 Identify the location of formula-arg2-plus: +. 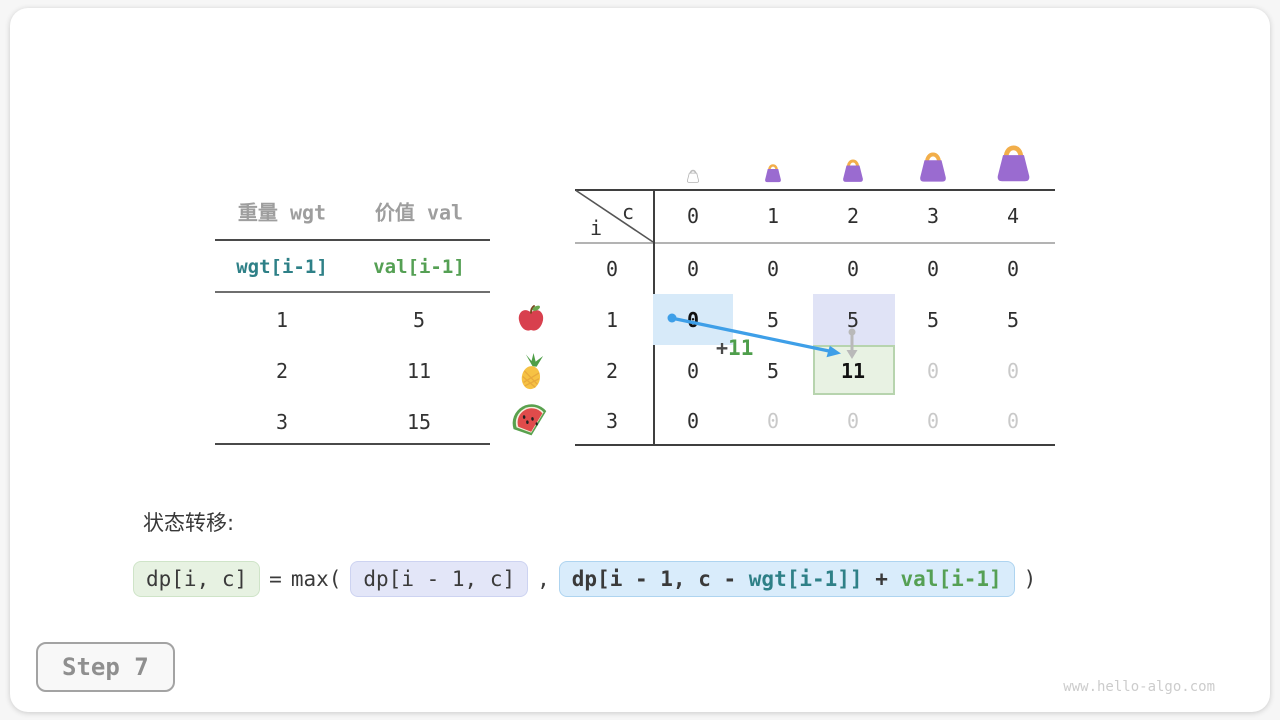
(881, 579).